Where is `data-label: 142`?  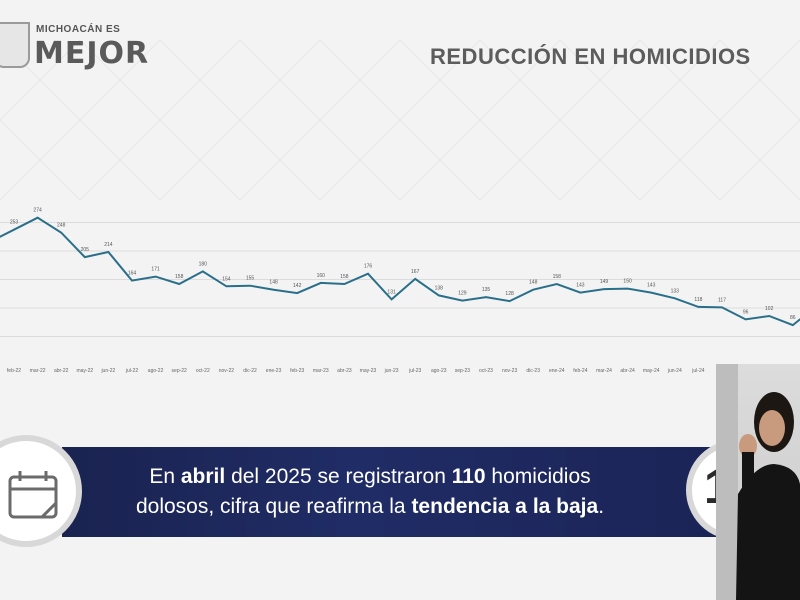 data-label: 142 is located at coordinates (297, 286).